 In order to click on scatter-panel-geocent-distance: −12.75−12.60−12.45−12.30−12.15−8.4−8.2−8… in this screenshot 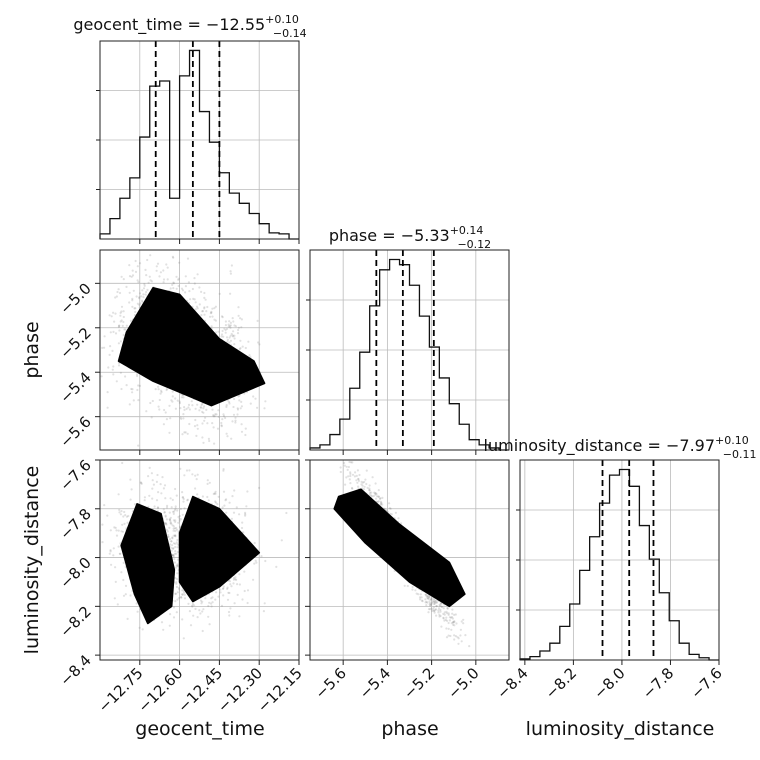, I will do `click(180, 586)`.